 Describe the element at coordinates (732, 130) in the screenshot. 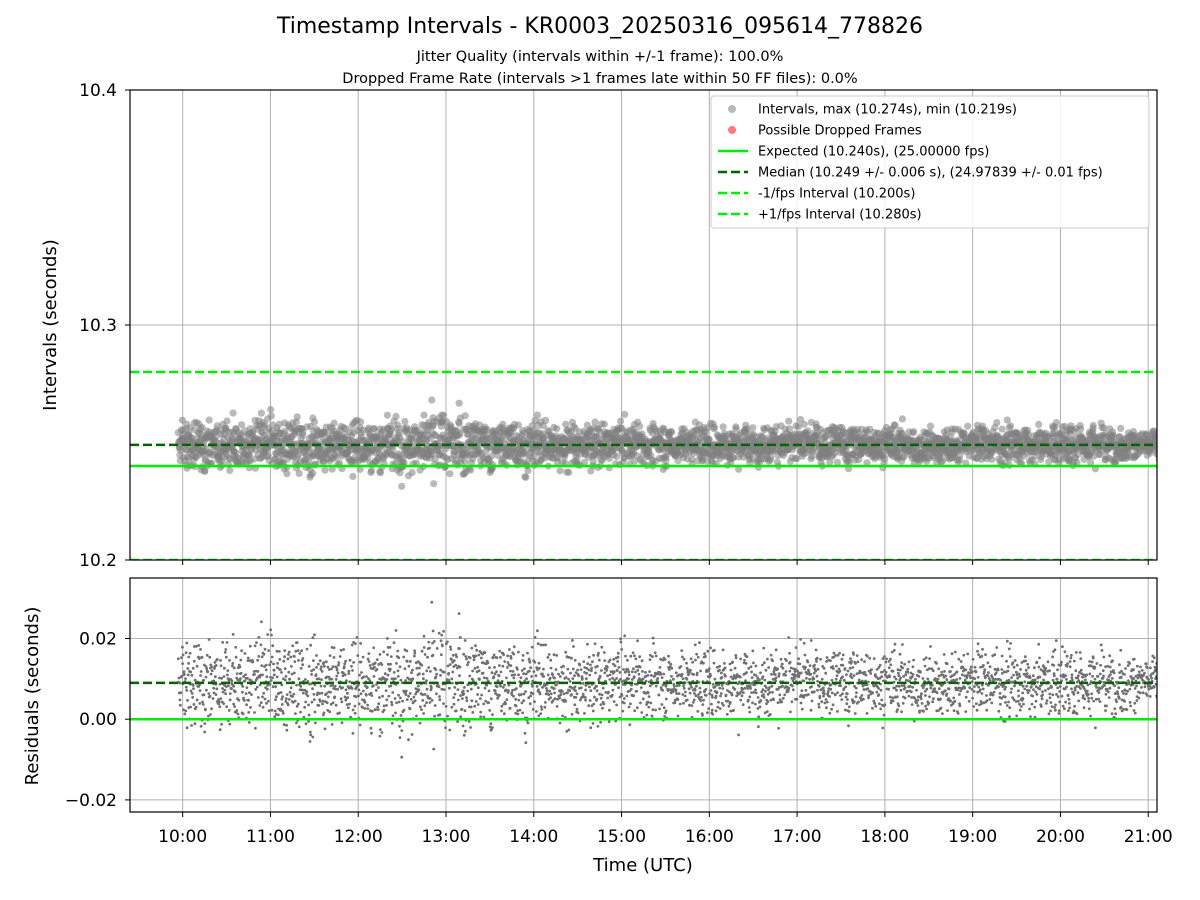

I see `legend-dropped-marker` at that location.